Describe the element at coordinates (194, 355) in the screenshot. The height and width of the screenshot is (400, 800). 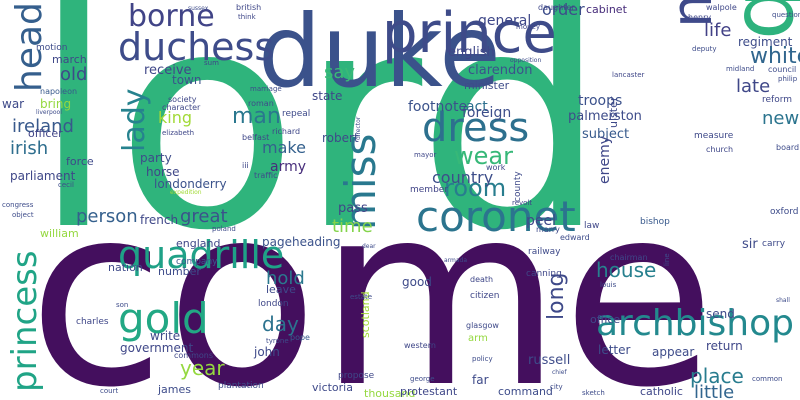
I see `word: commons` at that location.